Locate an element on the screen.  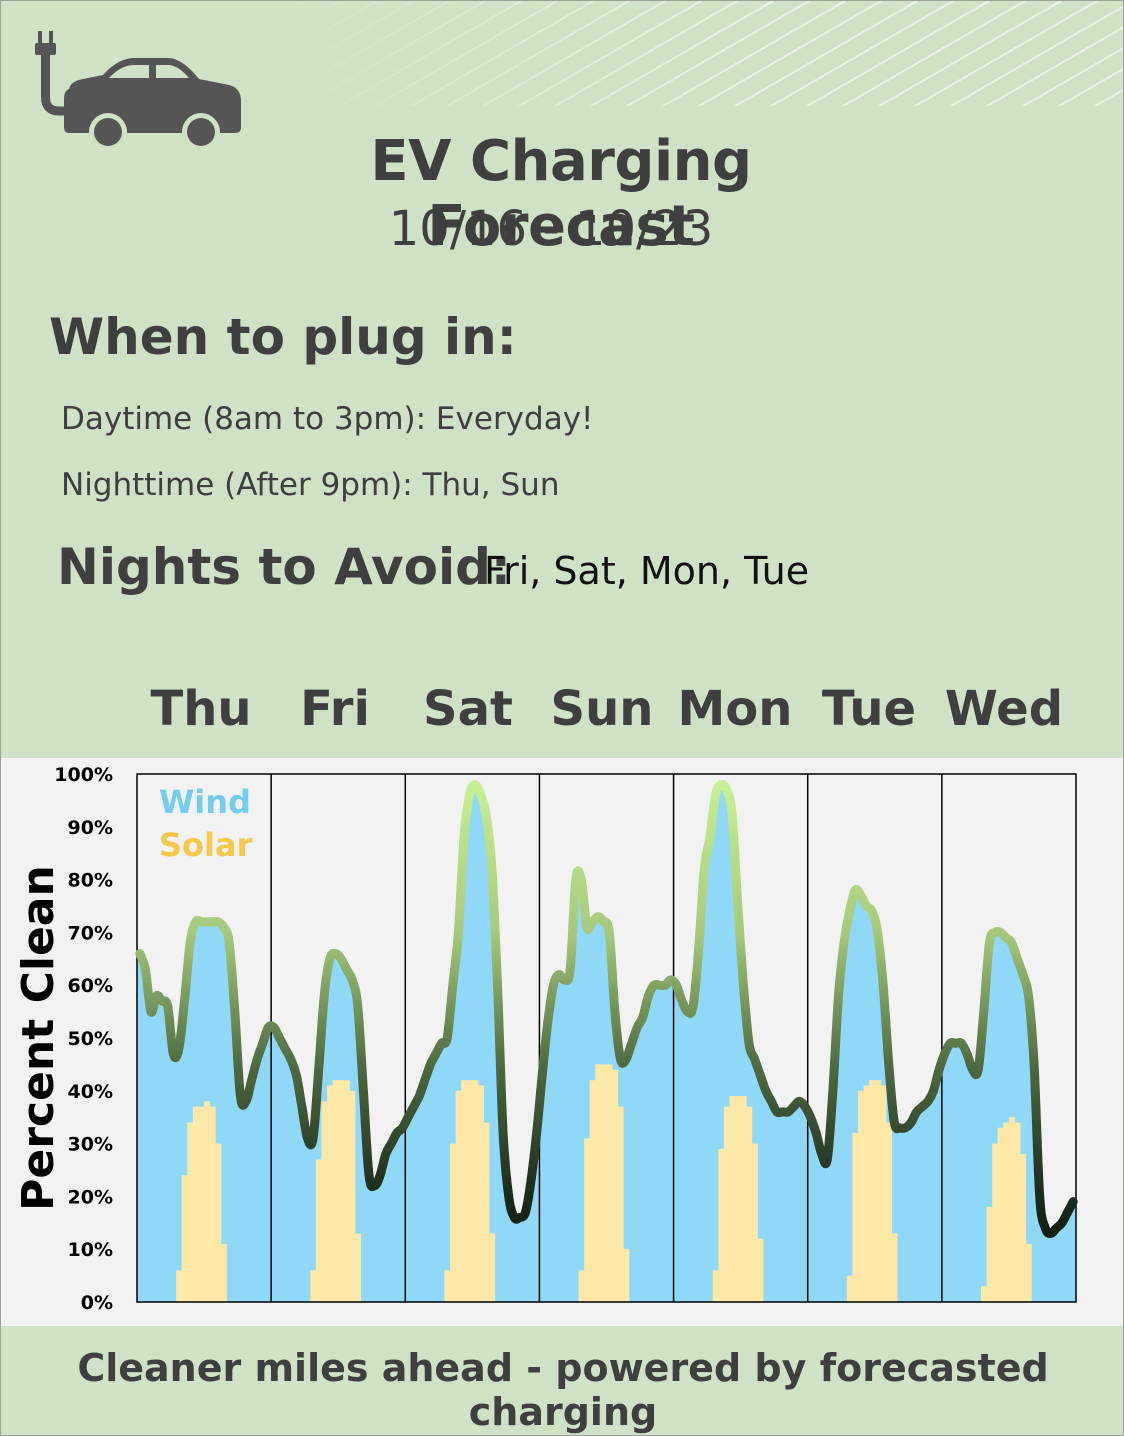
y-tick-label: 40% is located at coordinates (90, 1092).